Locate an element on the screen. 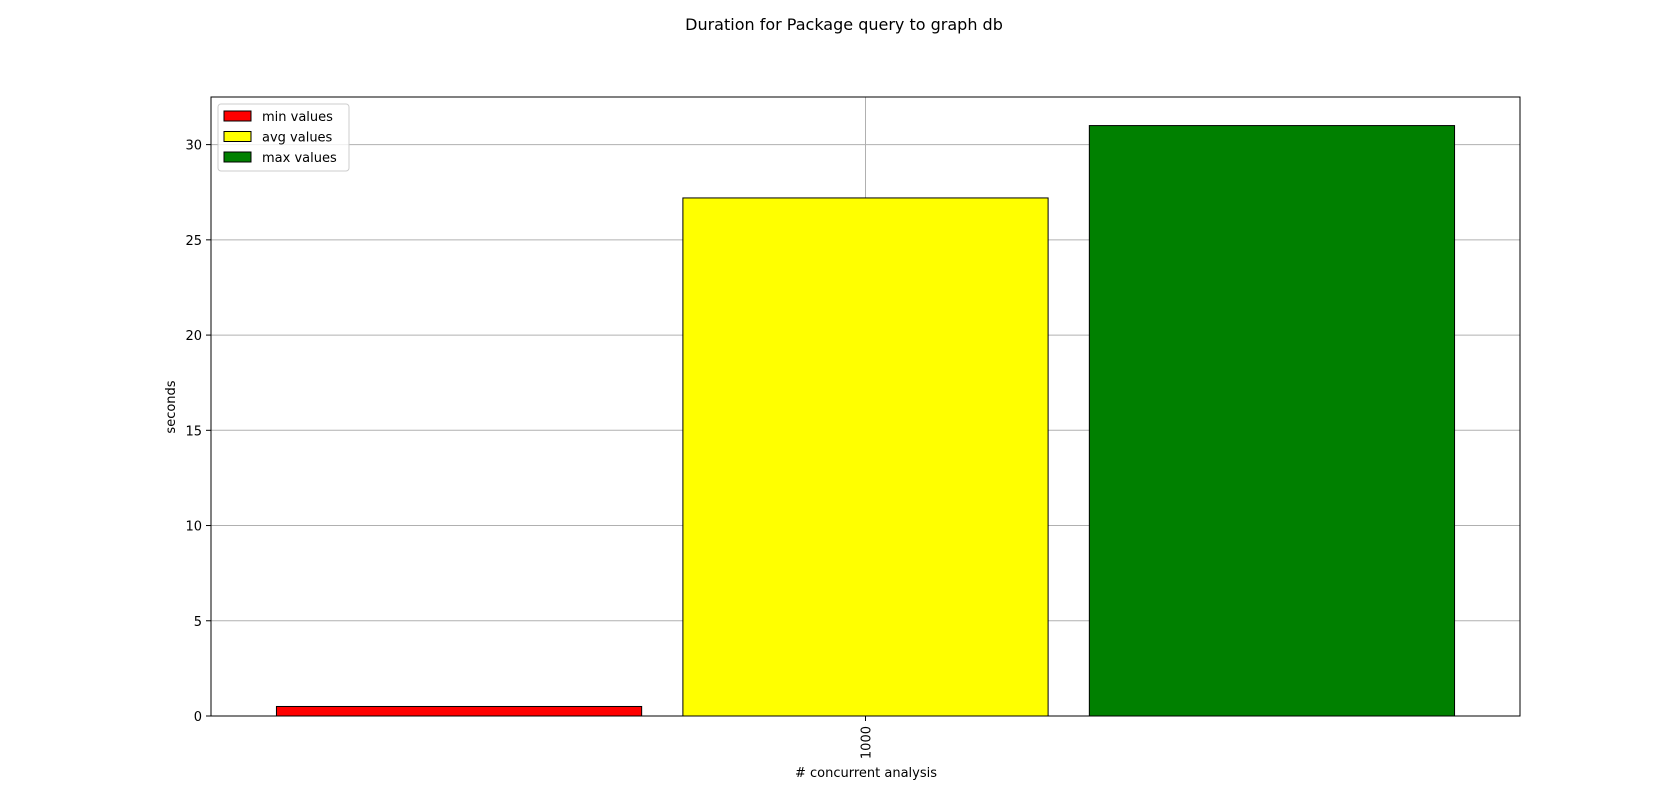 The height and width of the screenshot is (800, 1680). bar-avg-values is located at coordinates (865, 457).